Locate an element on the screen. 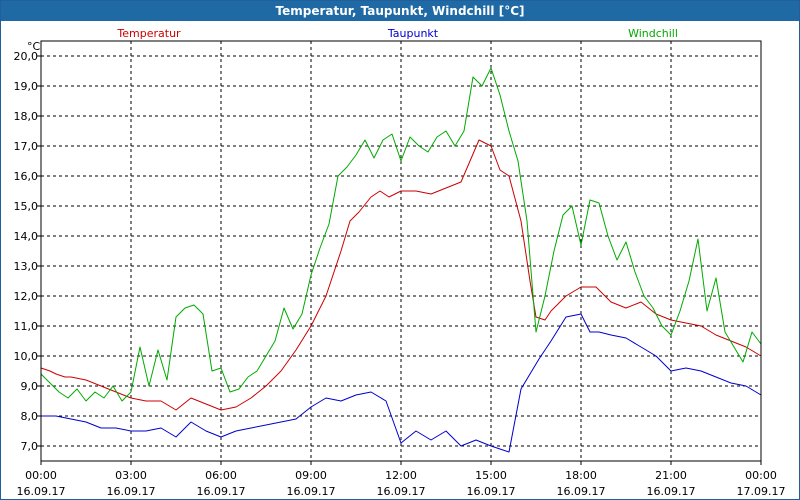 The image size is (800, 500). y-tick-label-7: 14,0 is located at coordinates (26, 236).